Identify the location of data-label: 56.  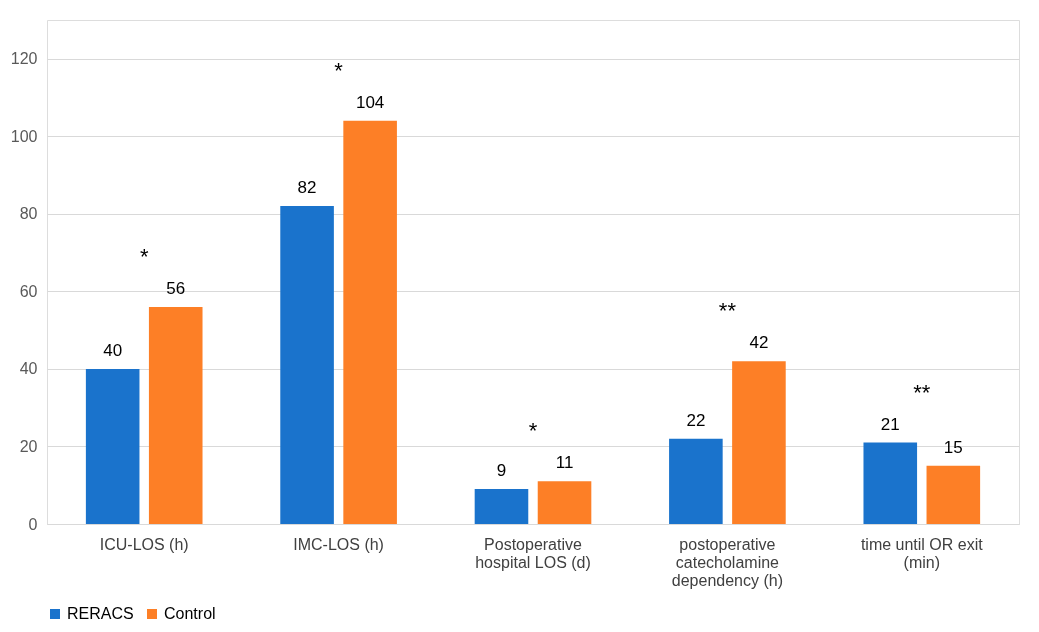
(176, 288).